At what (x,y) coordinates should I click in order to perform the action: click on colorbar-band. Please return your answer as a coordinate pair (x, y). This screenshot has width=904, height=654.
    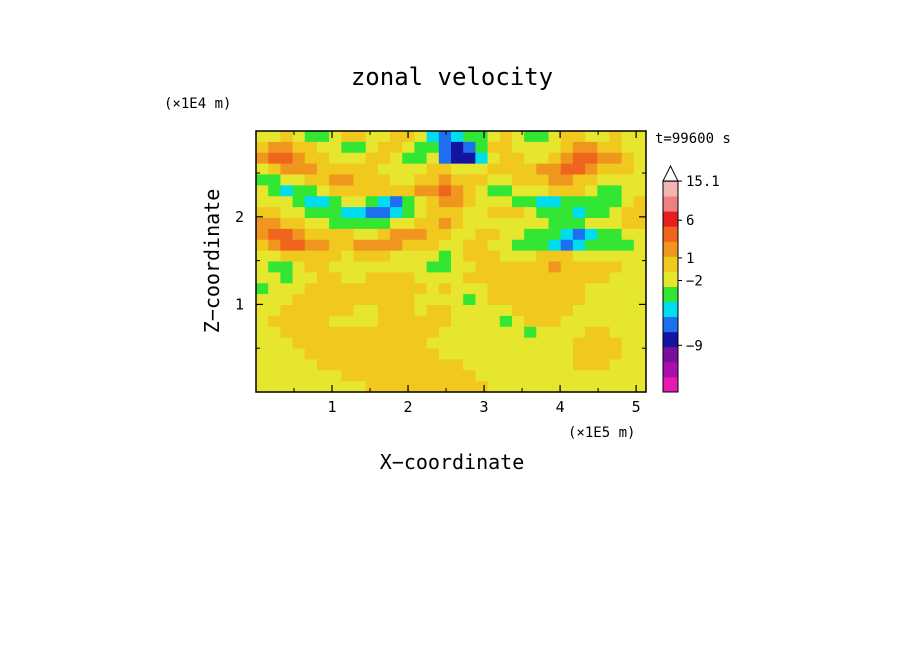
    Looking at the image, I should click on (670, 204).